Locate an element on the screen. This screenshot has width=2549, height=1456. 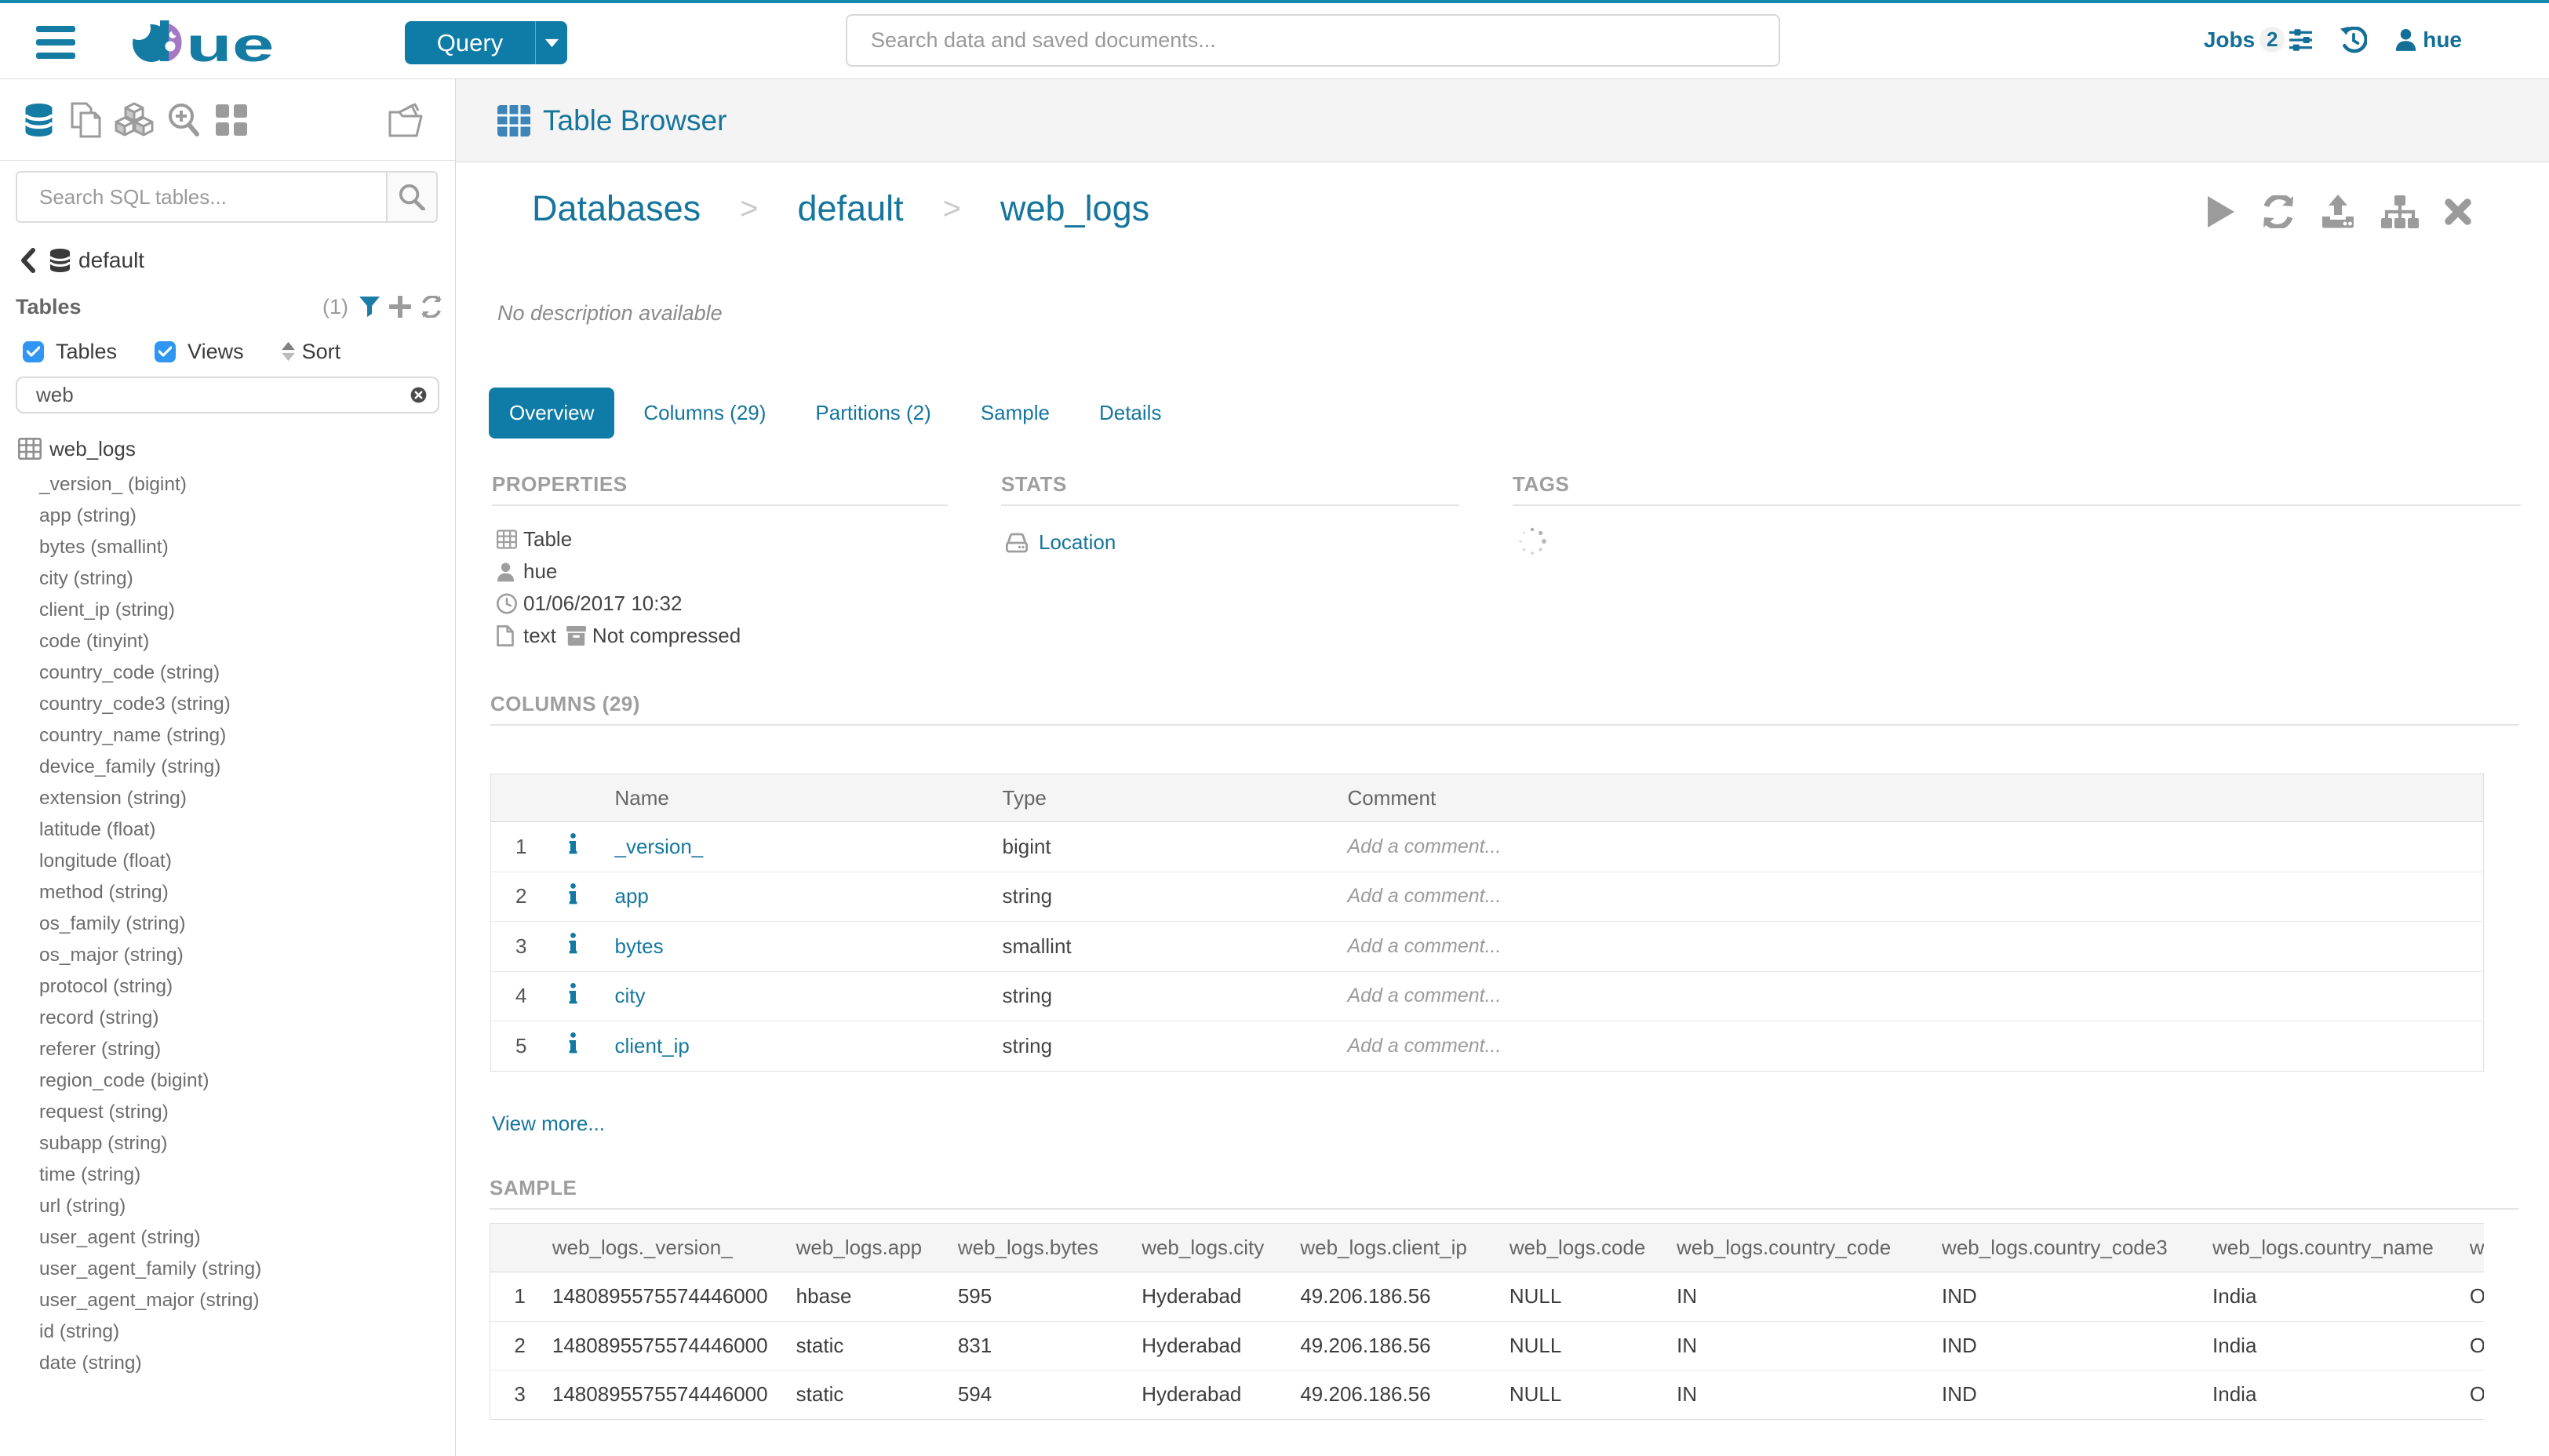
sidebar-column-item: subapp (string) is located at coordinates (103, 1143).